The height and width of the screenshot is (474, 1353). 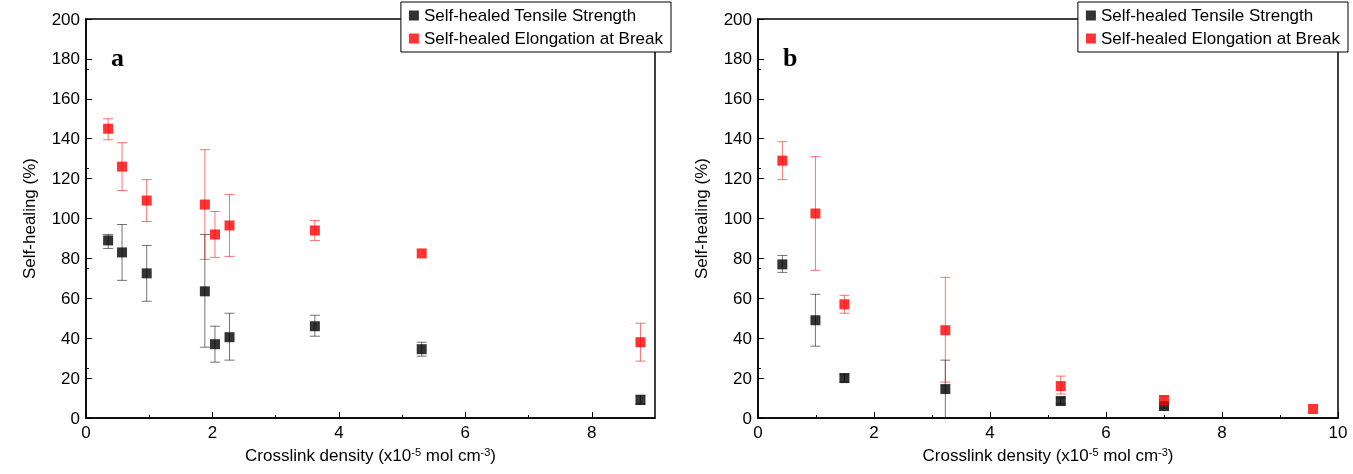 What do you see at coordinates (117, 57) in the screenshot?
I see `annotation: a` at bounding box center [117, 57].